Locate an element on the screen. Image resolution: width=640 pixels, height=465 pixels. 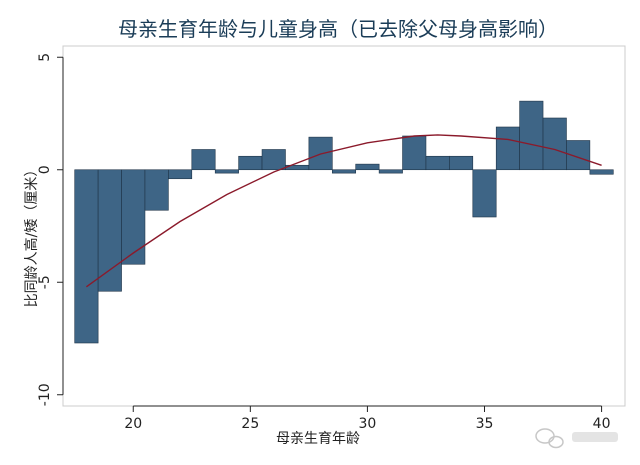
y-tick-label: 0 is located at coordinates (45, 169).